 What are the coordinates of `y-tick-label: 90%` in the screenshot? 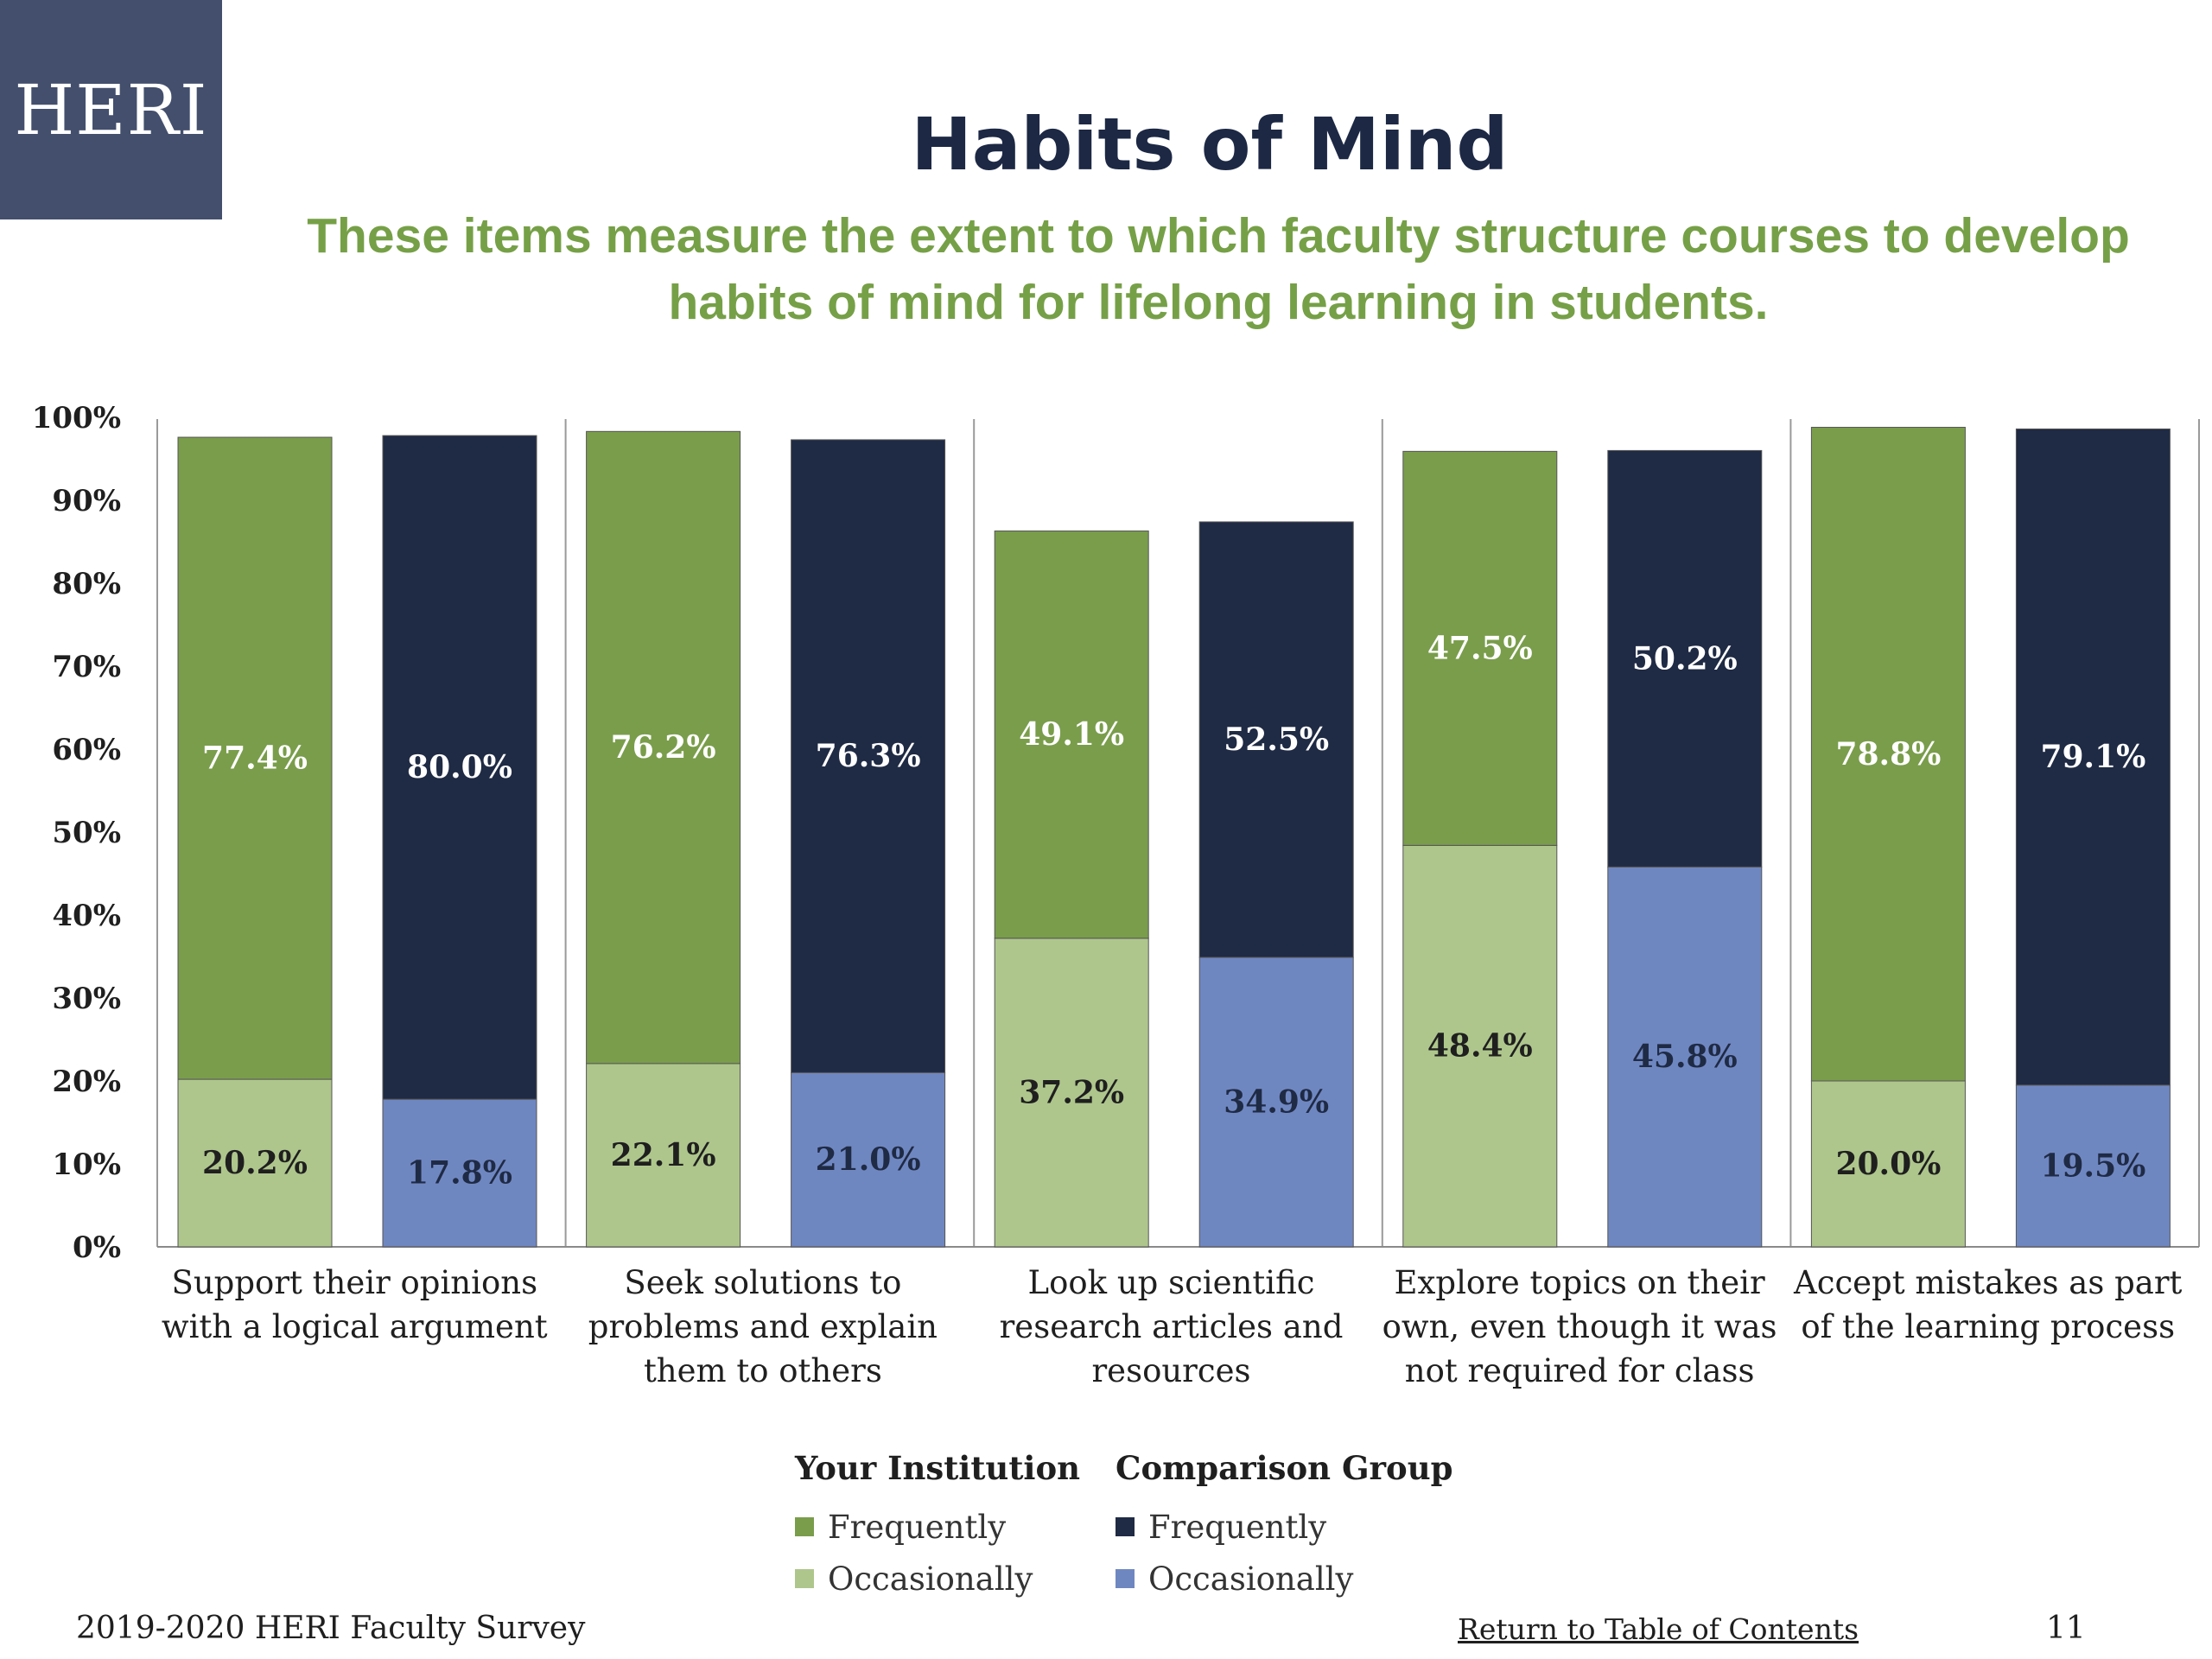 It's located at (86, 501).